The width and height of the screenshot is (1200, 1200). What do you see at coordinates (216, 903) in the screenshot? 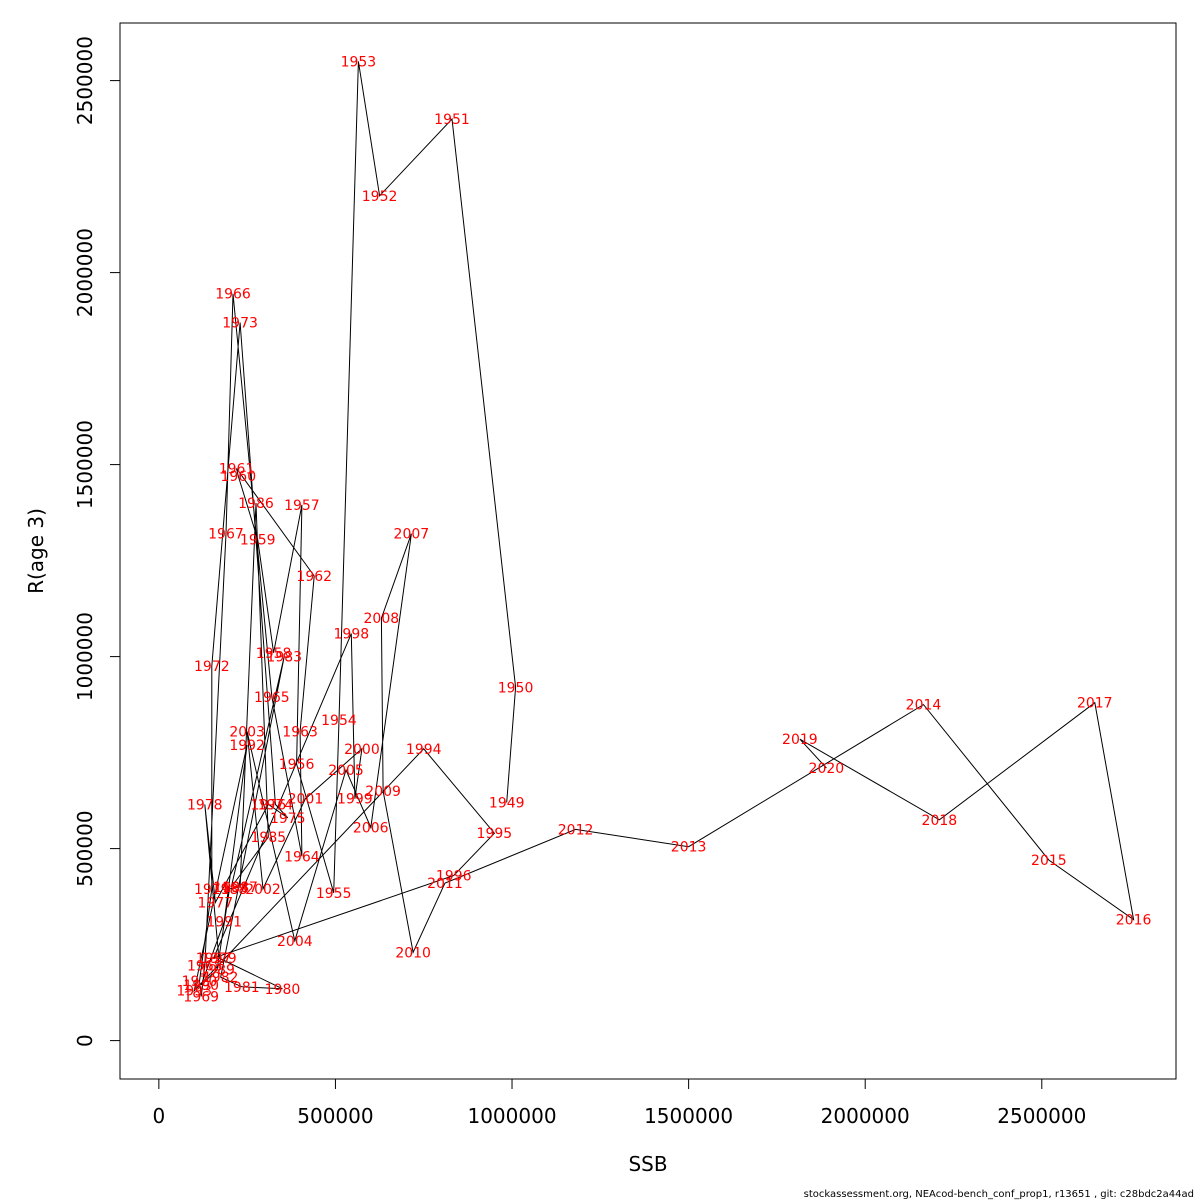
I see `point-label-1977: 1977` at bounding box center [216, 903].